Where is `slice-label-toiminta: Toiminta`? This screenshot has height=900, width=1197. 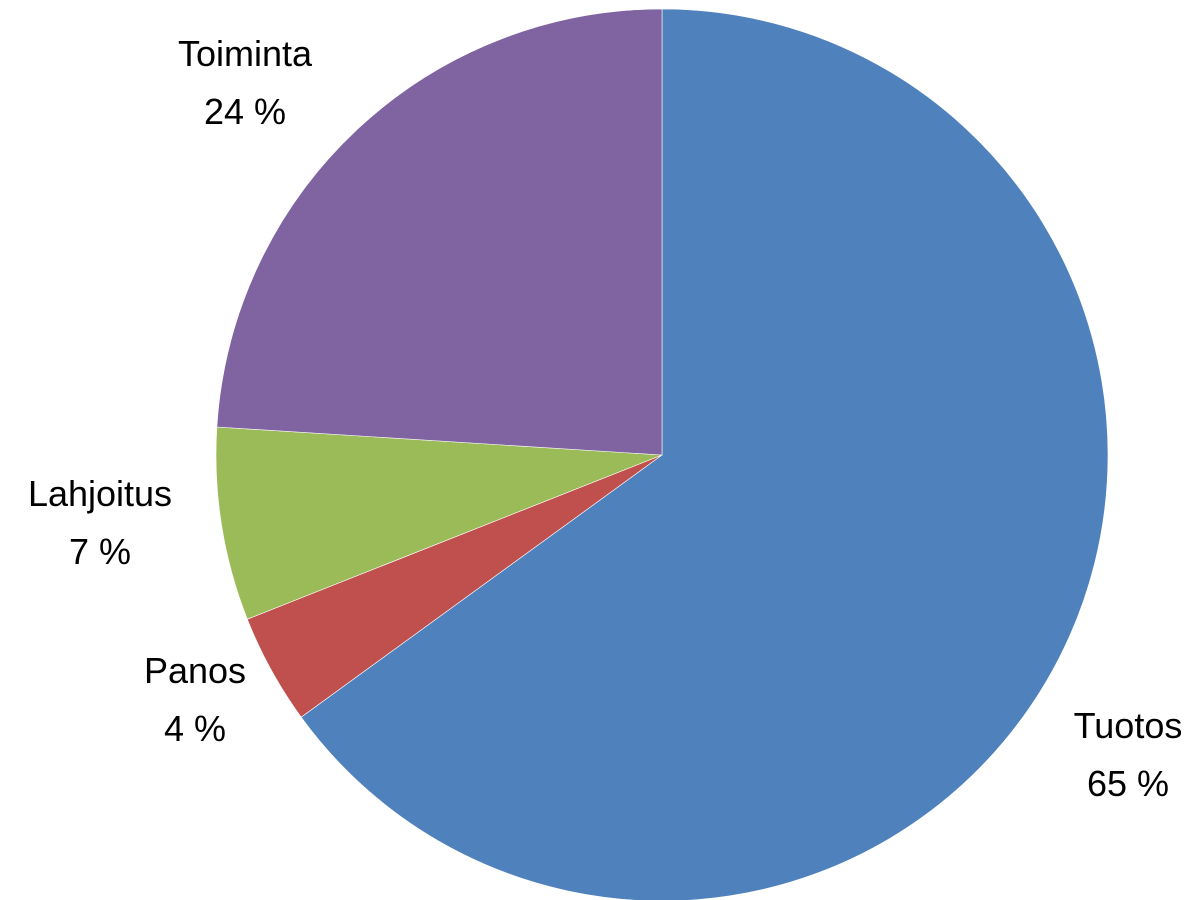 slice-label-toiminta: Toiminta is located at coordinates (245, 53).